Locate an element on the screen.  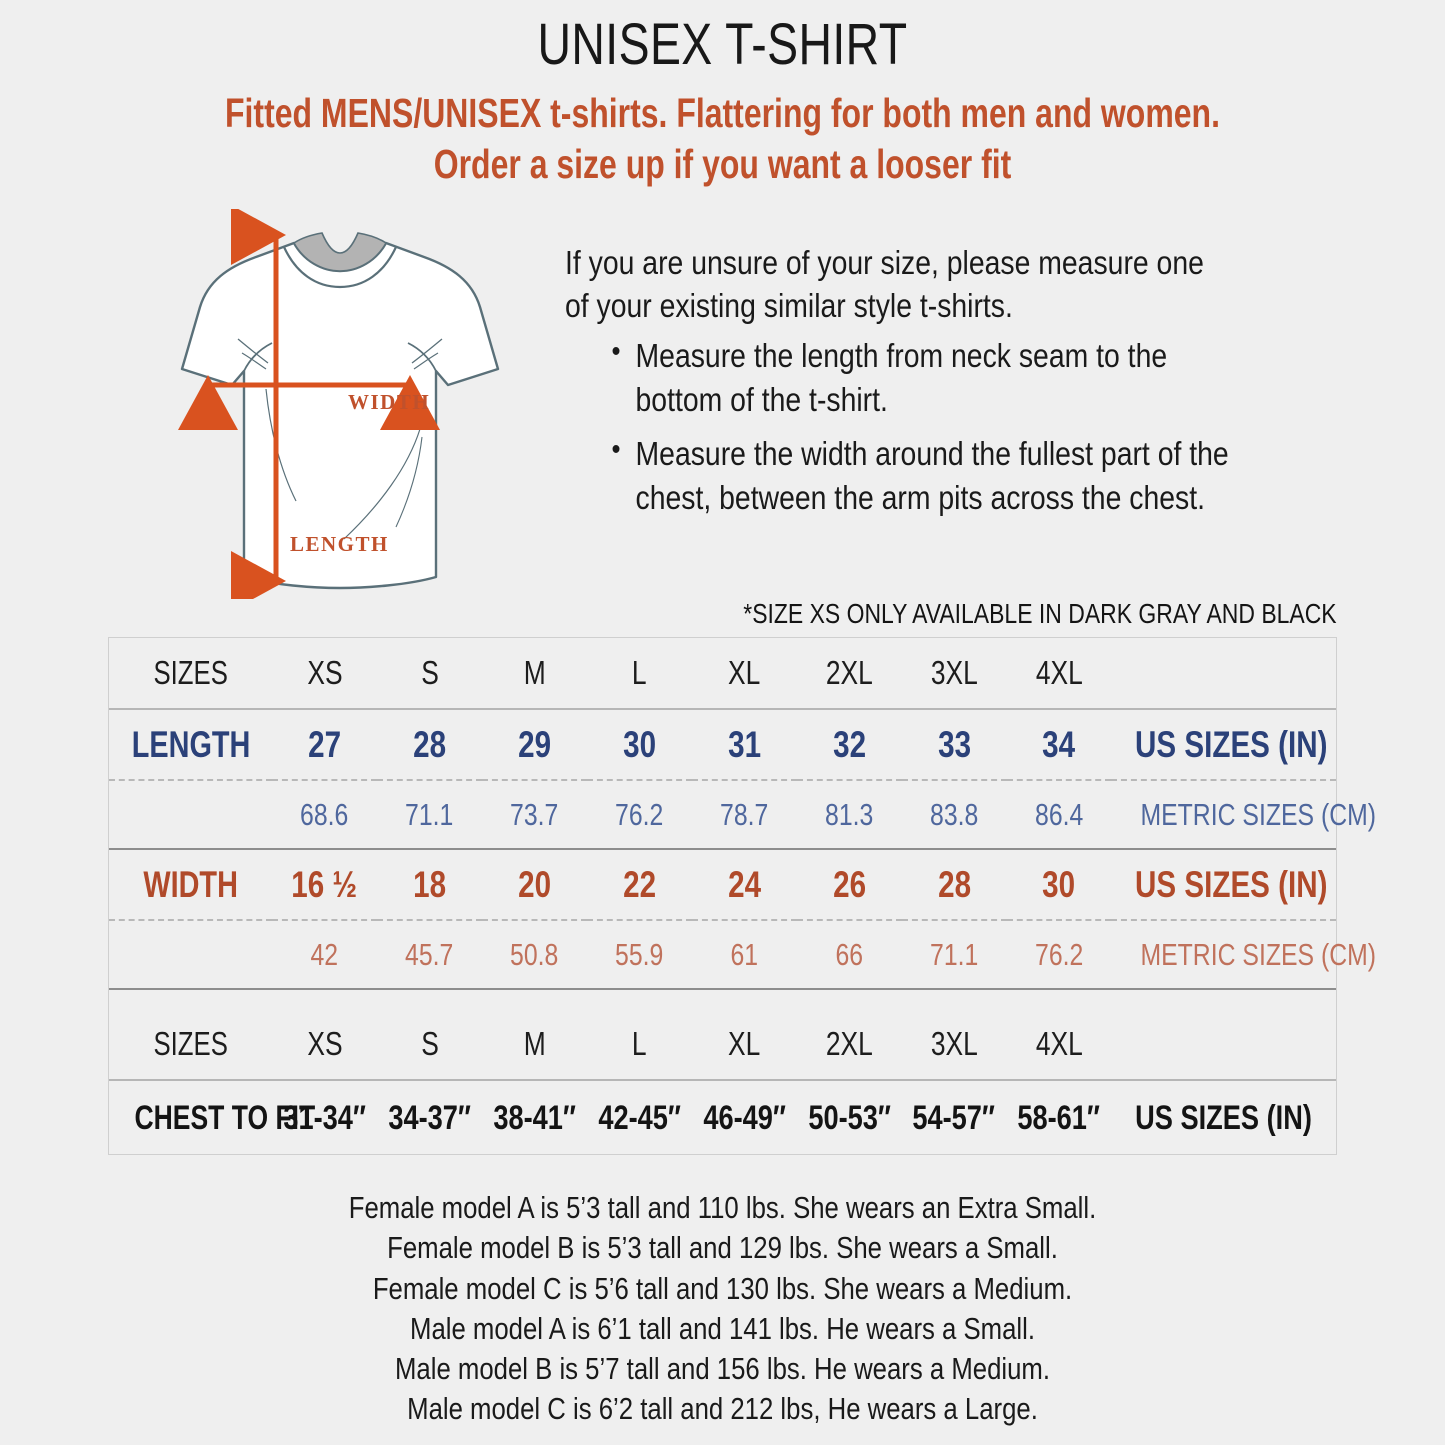
sizes-label-2: SIZES is located at coordinates (190, 1043).